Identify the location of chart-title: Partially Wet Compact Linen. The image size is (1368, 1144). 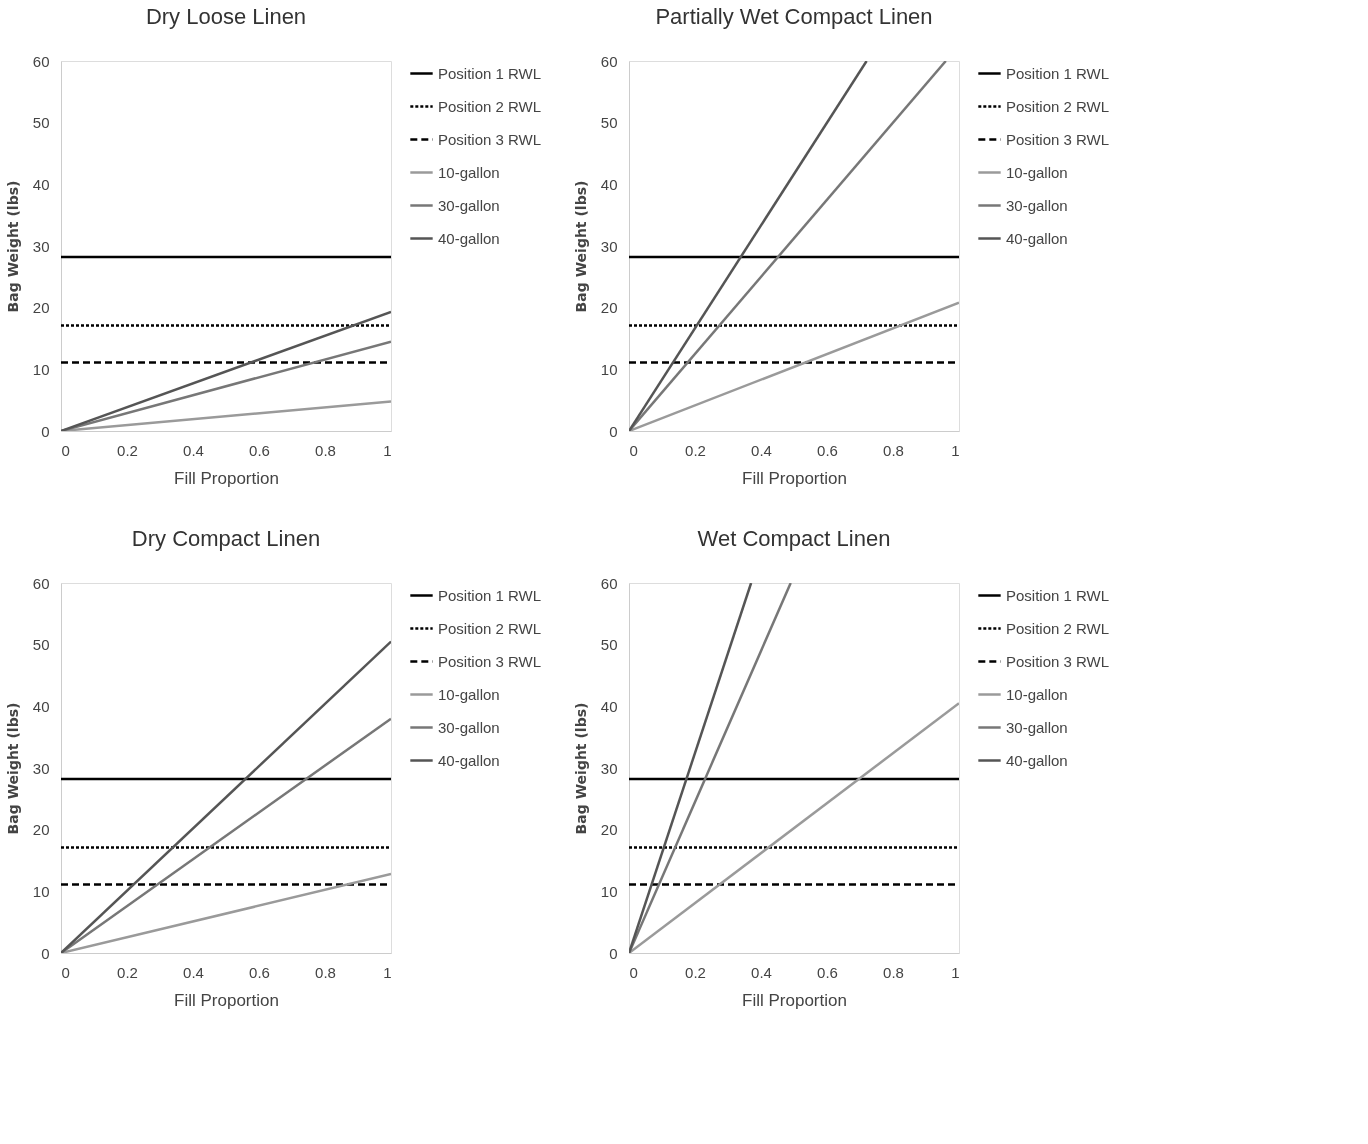
(794, 16).